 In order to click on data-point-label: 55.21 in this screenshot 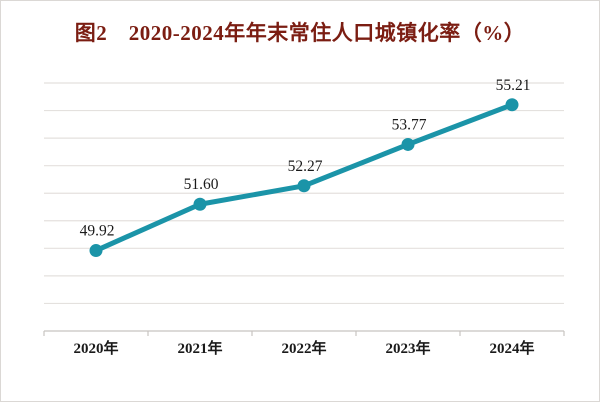, I will do `click(513, 85)`.